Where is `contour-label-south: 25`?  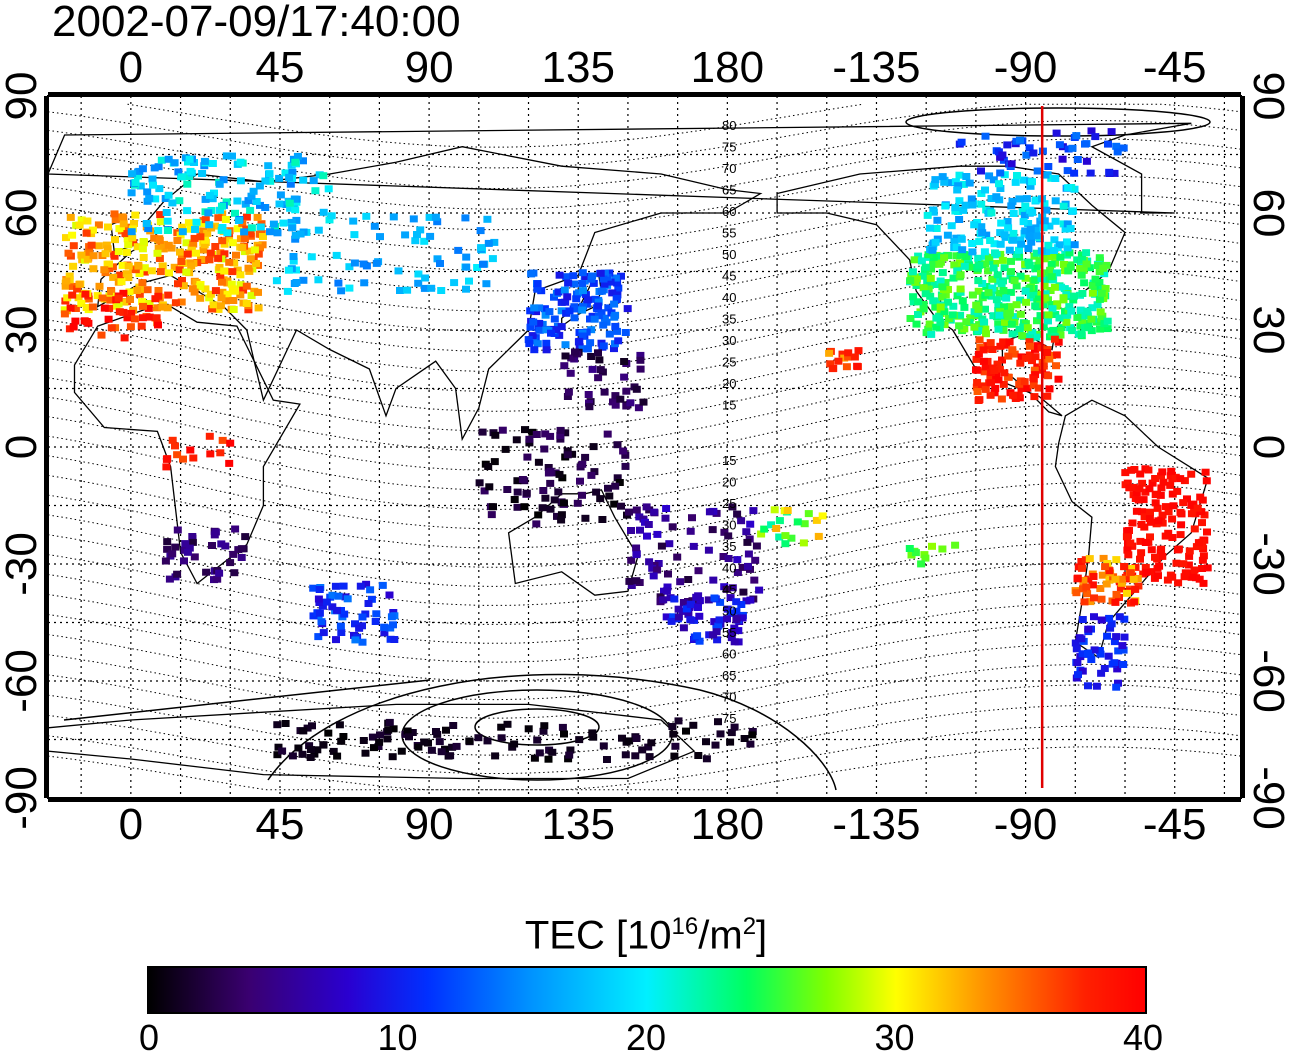
contour-label-south: 25 is located at coordinates (729, 503).